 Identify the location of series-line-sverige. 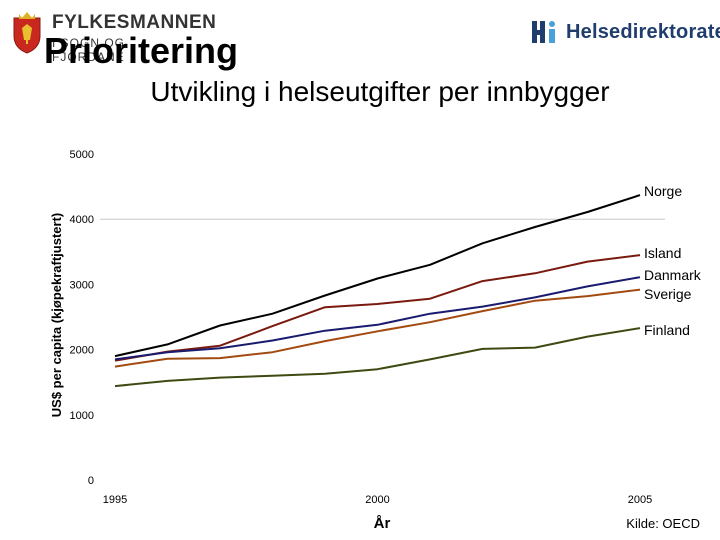
(377, 328).